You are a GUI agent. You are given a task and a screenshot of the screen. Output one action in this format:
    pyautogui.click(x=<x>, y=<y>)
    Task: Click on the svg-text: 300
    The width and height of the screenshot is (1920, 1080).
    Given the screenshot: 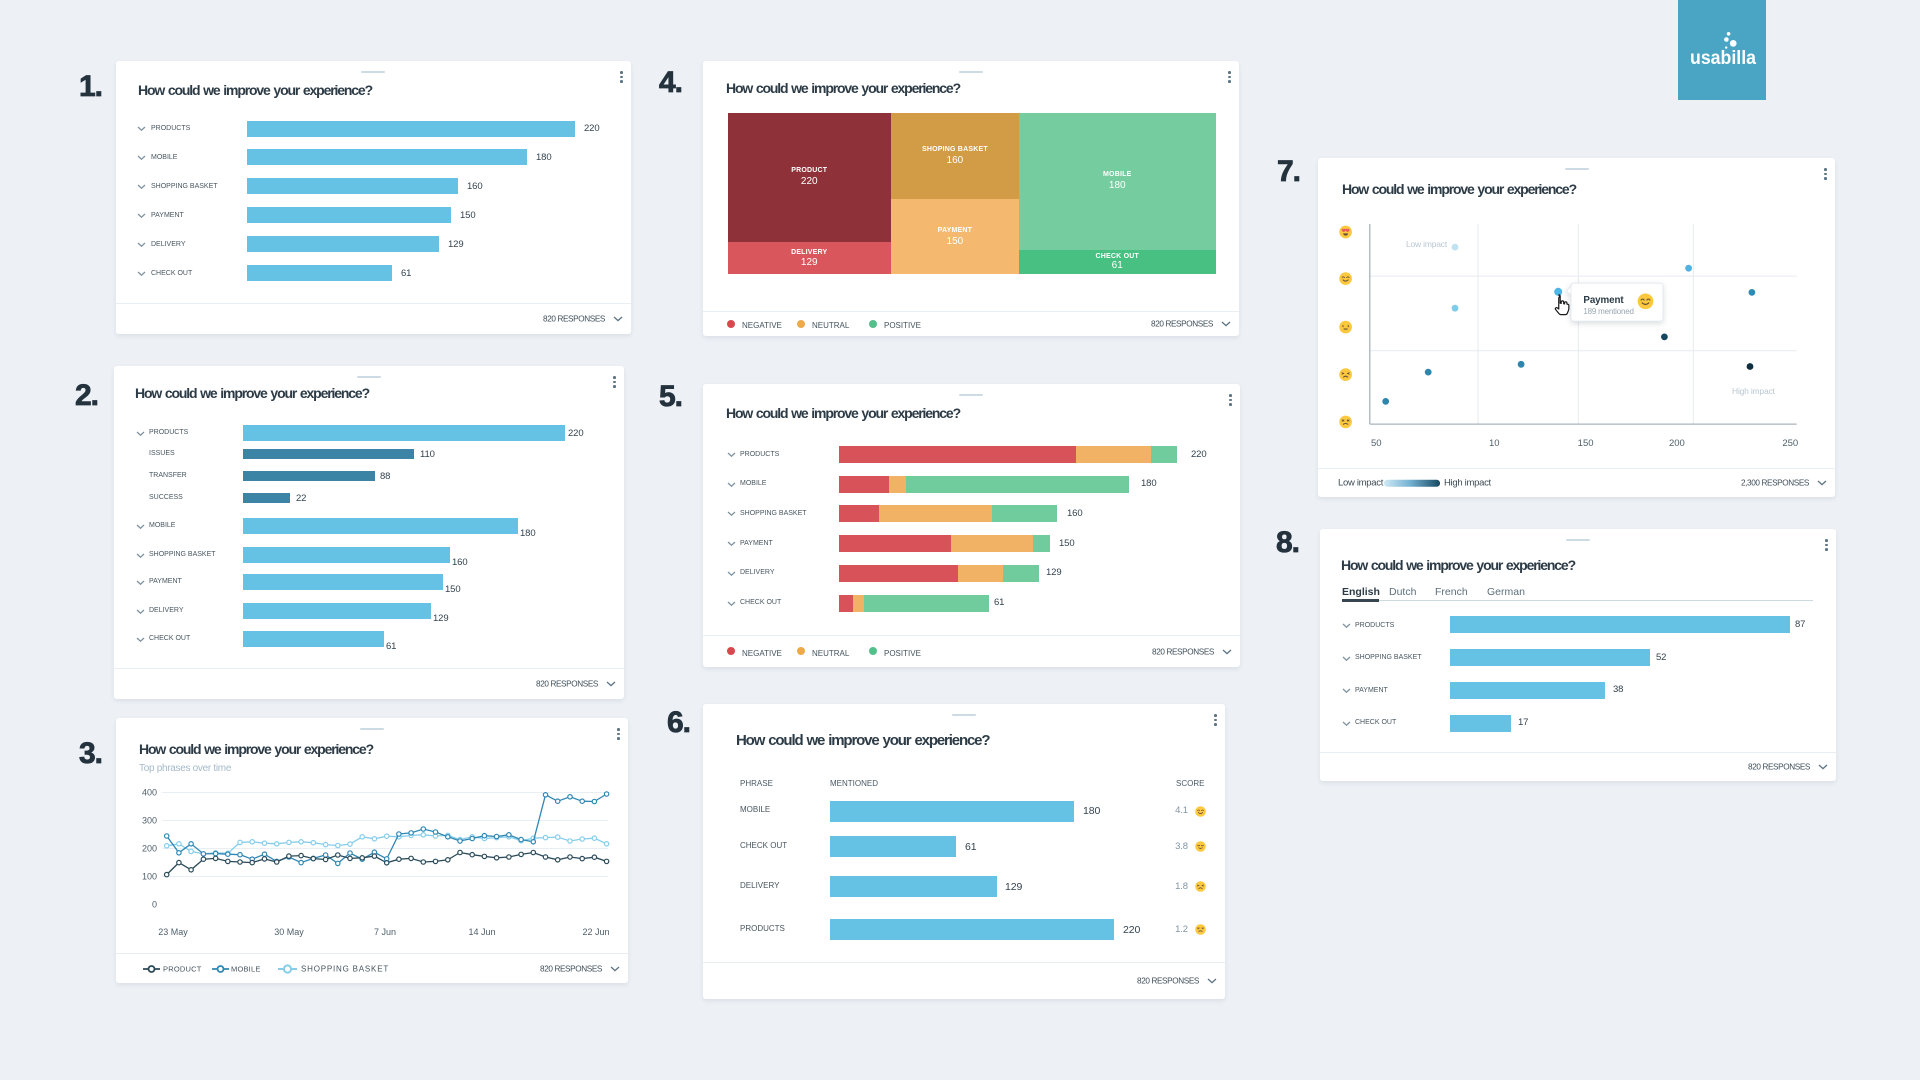 What is the action you would take?
    pyautogui.click(x=149, y=821)
    